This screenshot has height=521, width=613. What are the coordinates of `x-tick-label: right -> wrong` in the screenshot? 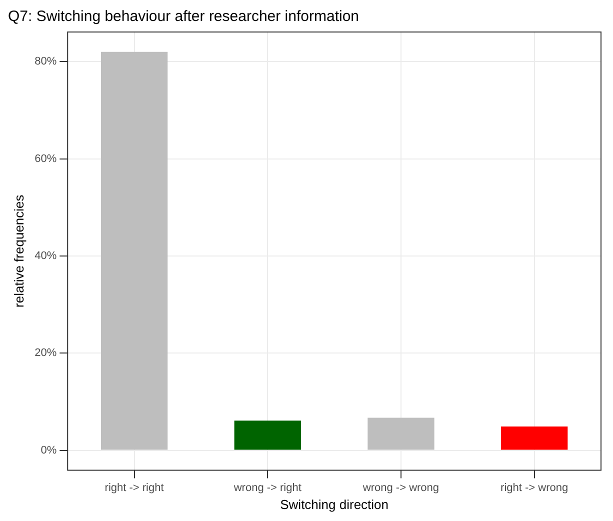 It's located at (534, 488).